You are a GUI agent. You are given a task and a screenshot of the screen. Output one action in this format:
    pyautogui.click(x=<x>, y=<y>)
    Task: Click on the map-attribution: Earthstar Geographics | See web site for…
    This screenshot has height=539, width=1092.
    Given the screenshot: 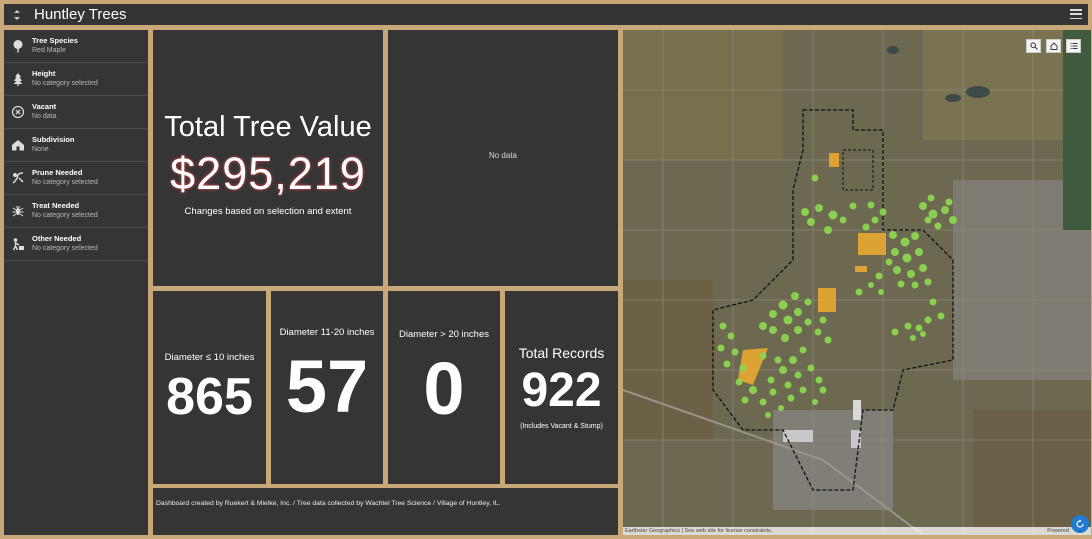 What is the action you would take?
    pyautogui.click(x=857, y=531)
    